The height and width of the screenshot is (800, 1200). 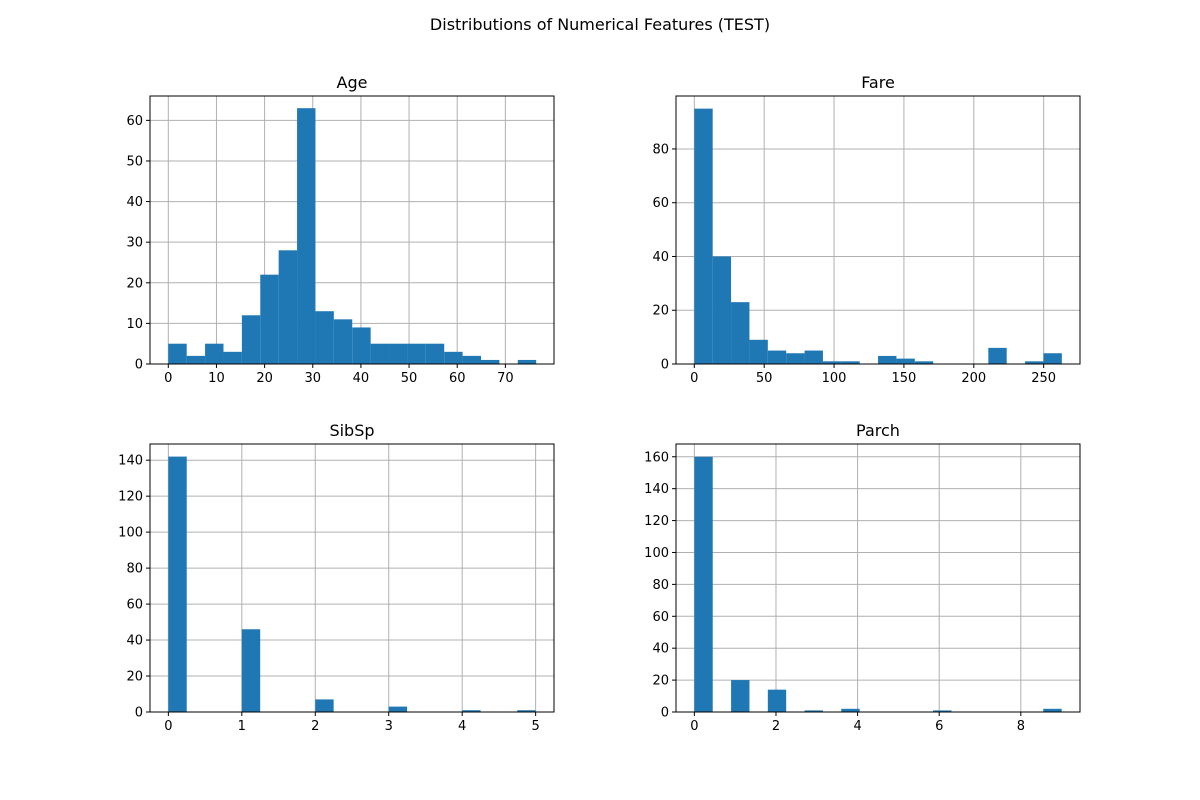 I want to click on age-y-tick-label: 10, so click(x=134, y=324).